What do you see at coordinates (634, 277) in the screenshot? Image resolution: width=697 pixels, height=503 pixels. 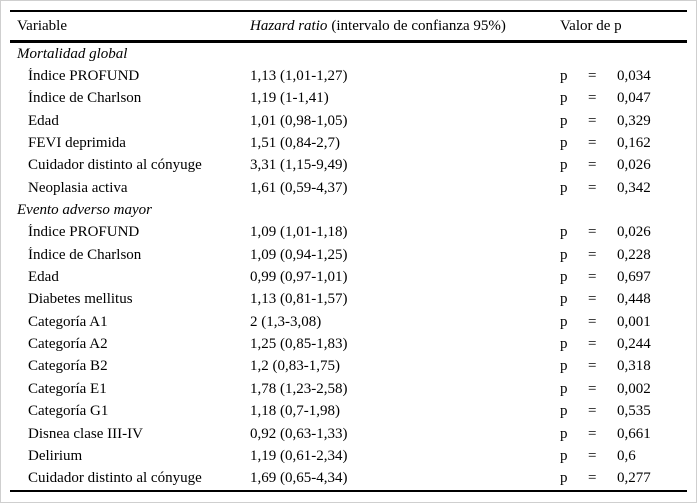 I see `p-value-cell: 0,697` at bounding box center [634, 277].